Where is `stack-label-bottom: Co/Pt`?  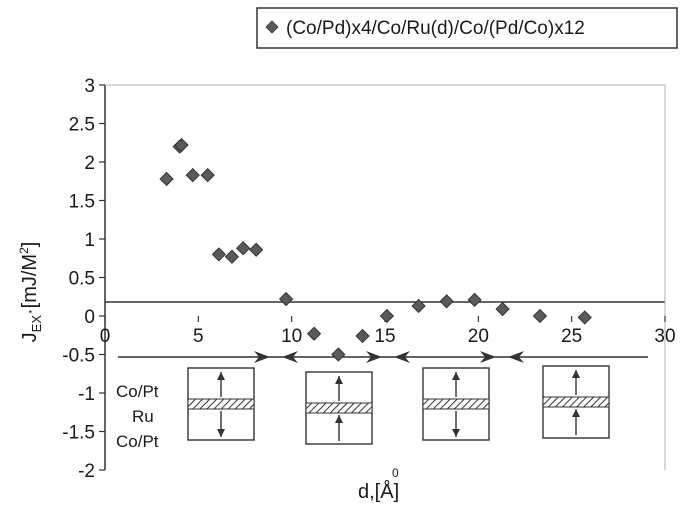
stack-label-bottom: Co/Pt is located at coordinates (137, 441).